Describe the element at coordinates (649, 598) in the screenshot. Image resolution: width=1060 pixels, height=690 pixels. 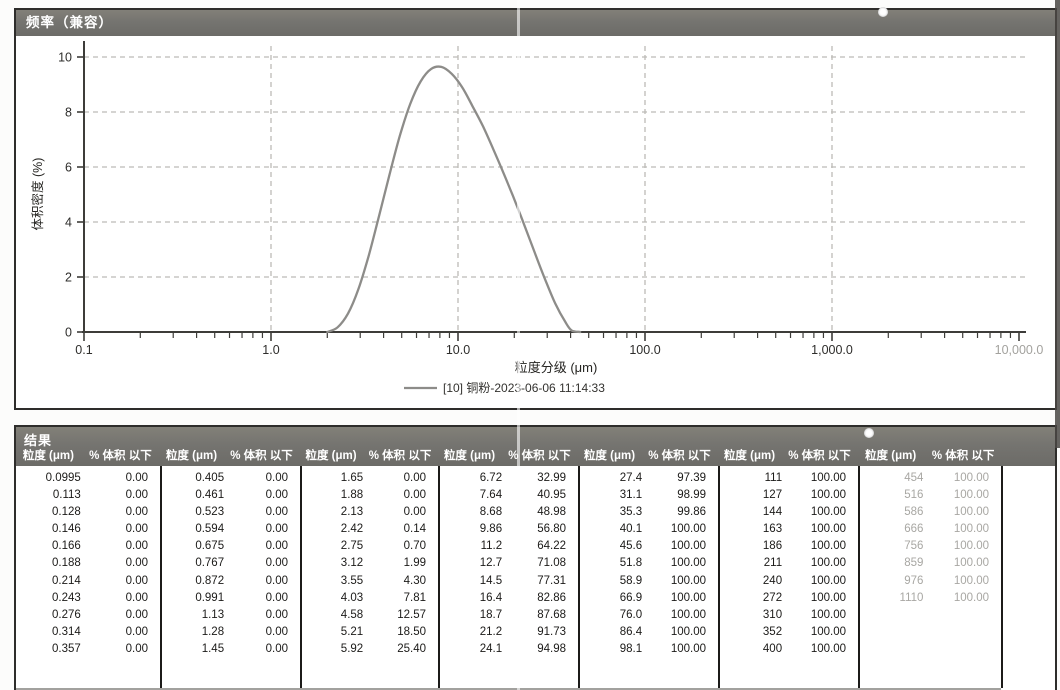
I see `table-row: 66.9 100.00` at that location.